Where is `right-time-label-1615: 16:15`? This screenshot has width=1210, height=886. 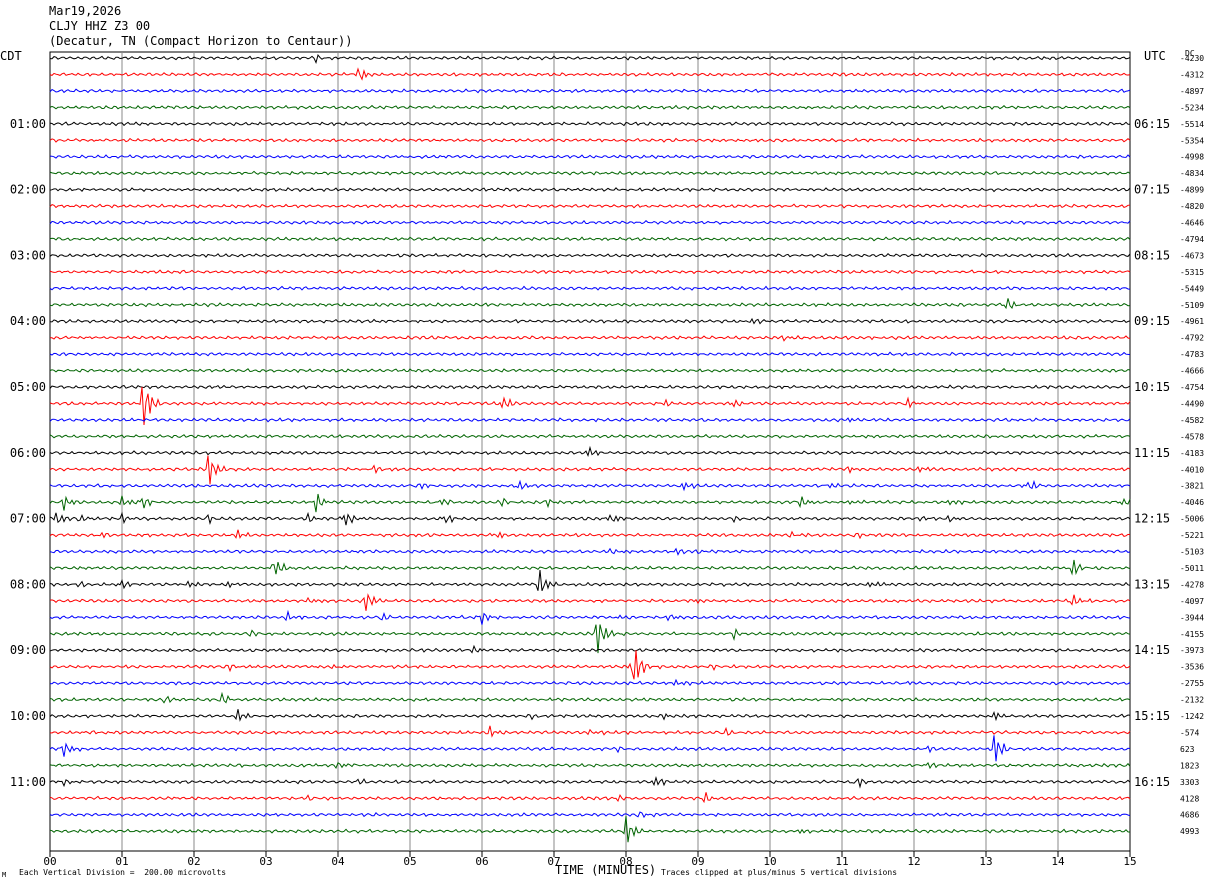
right-time-label-1615: 16:15 is located at coordinates (1152, 782).